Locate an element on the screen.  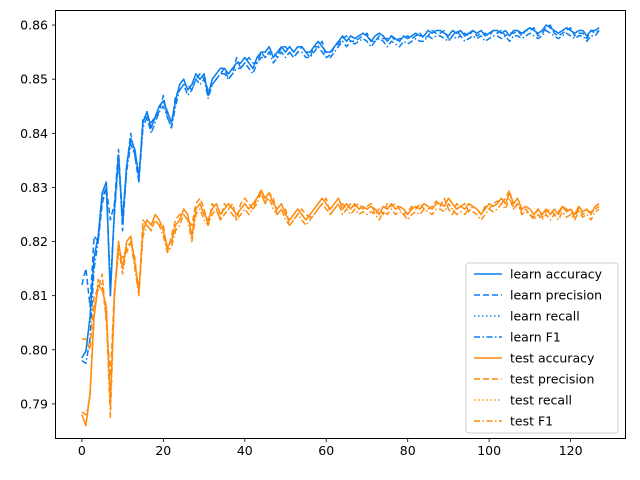
legend-label: test accuracy is located at coordinates (552, 358).